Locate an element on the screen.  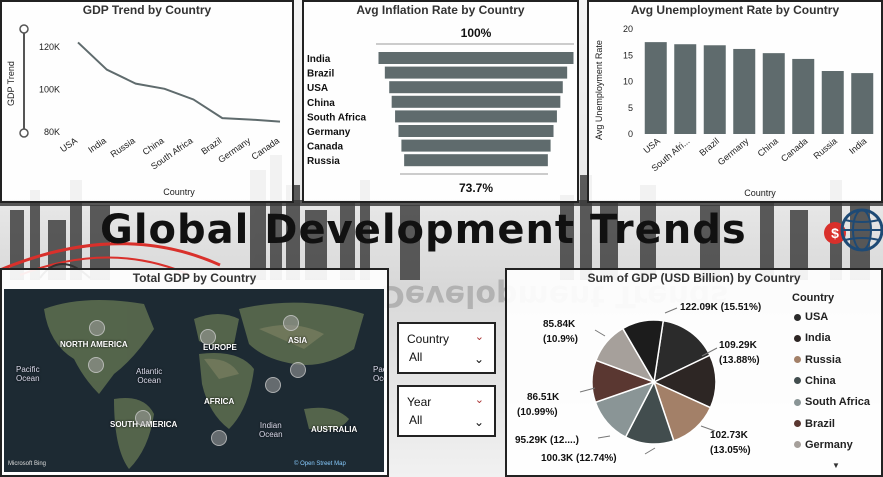
map-label-asia: ASIA is located at coordinates (298, 340).